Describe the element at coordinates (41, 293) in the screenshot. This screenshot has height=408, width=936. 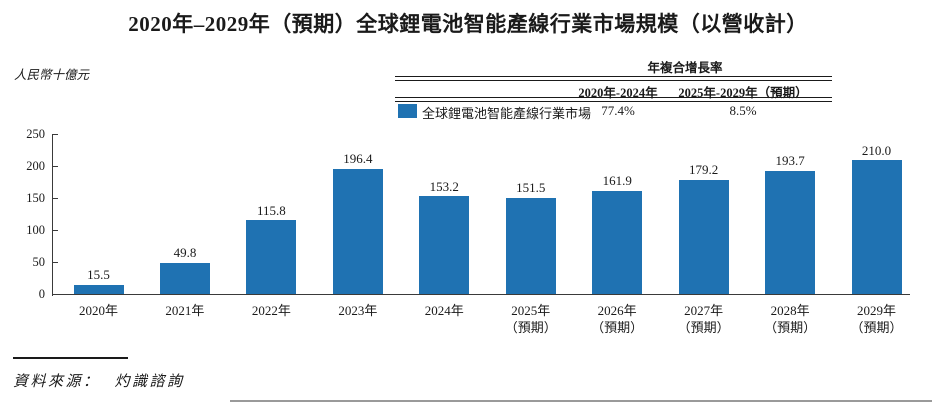
I see `y-tick-label: 0` at that location.